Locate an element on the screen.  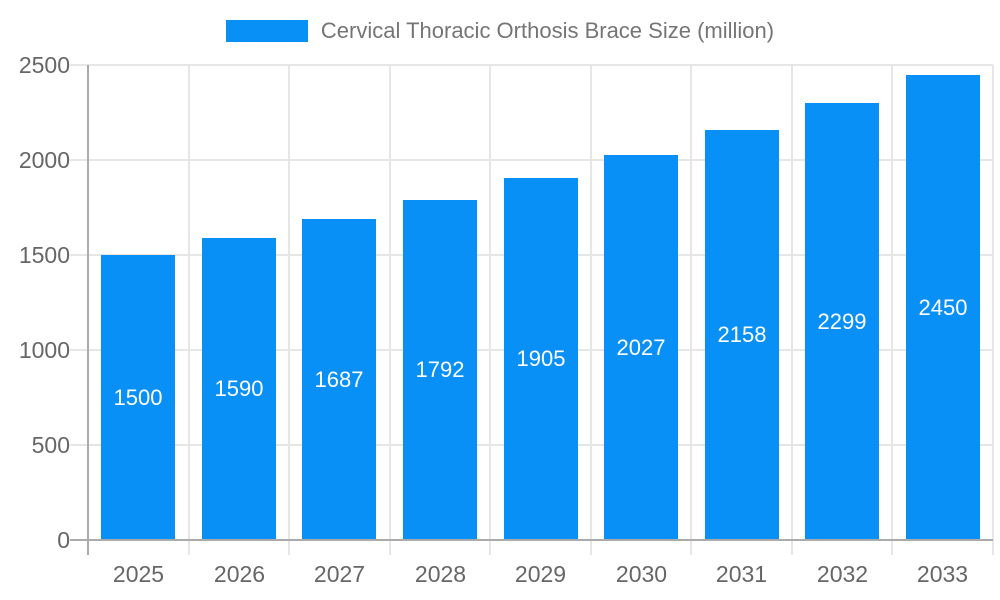
x-tick-label: 2025 is located at coordinates (138, 574).